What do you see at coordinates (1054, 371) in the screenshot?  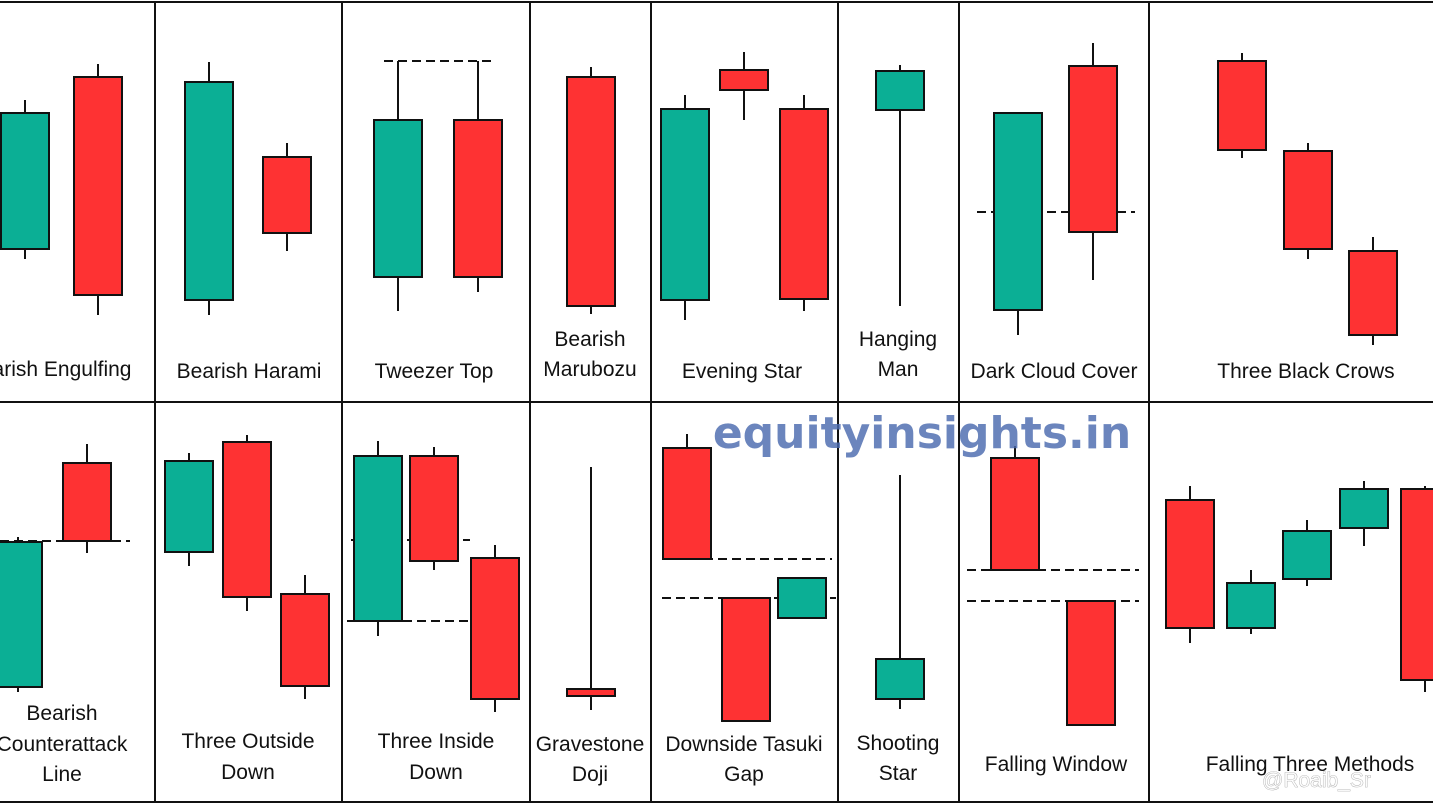 I see `pattern-title: Dark Cloud Cover` at bounding box center [1054, 371].